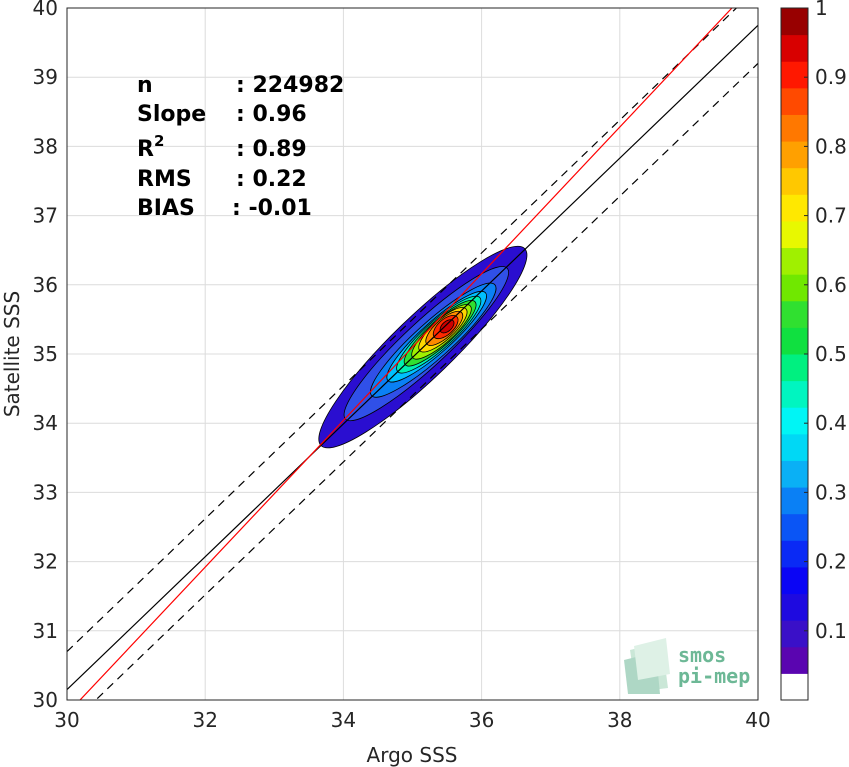 This screenshot has height=767, width=849. I want to click on y-tick-label: 35, so click(45, 354).